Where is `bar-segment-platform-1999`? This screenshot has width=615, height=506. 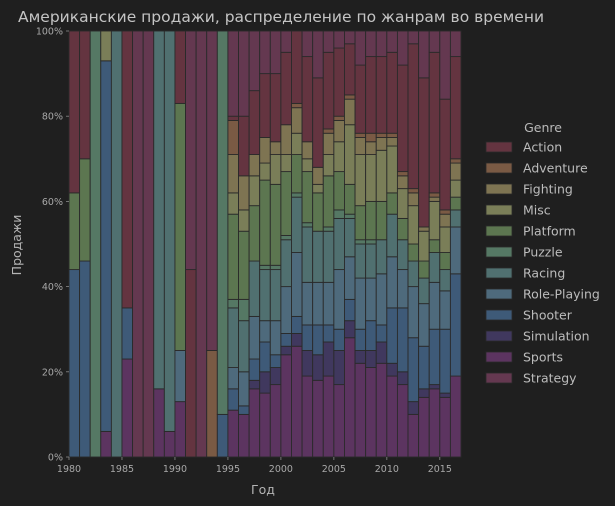 bar-segment-platform-1999 is located at coordinates (275, 224).